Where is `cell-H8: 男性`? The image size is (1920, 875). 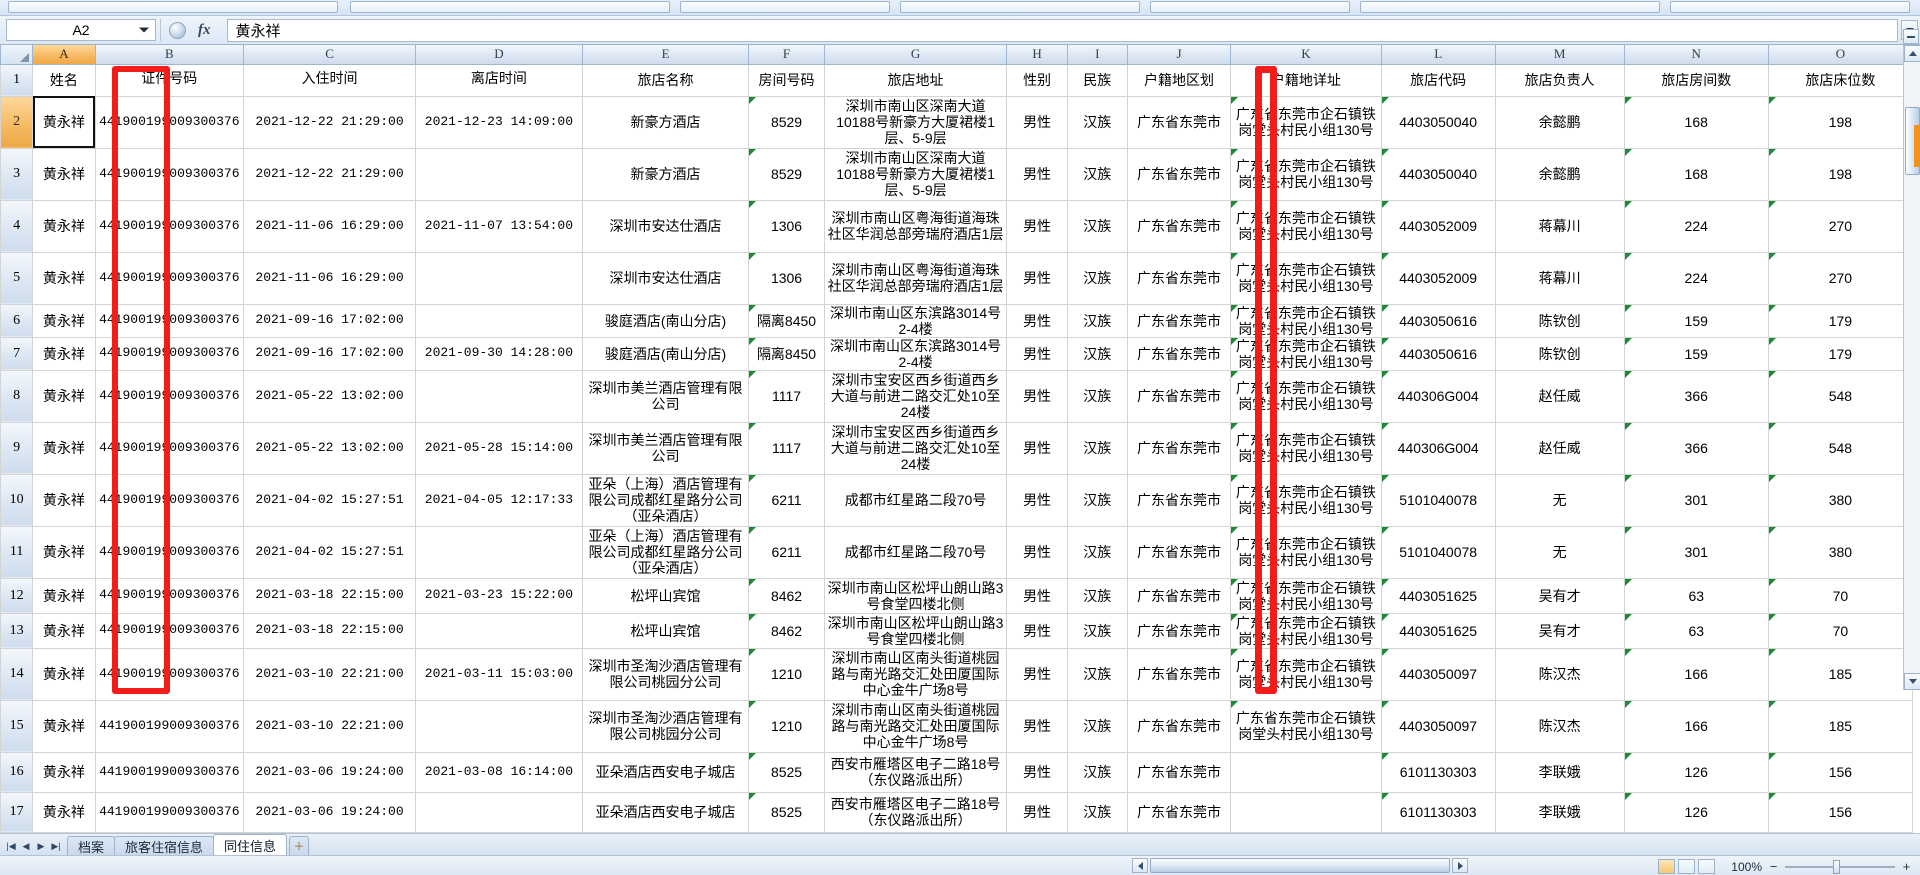 cell-H8: 男性 is located at coordinates (1037, 396).